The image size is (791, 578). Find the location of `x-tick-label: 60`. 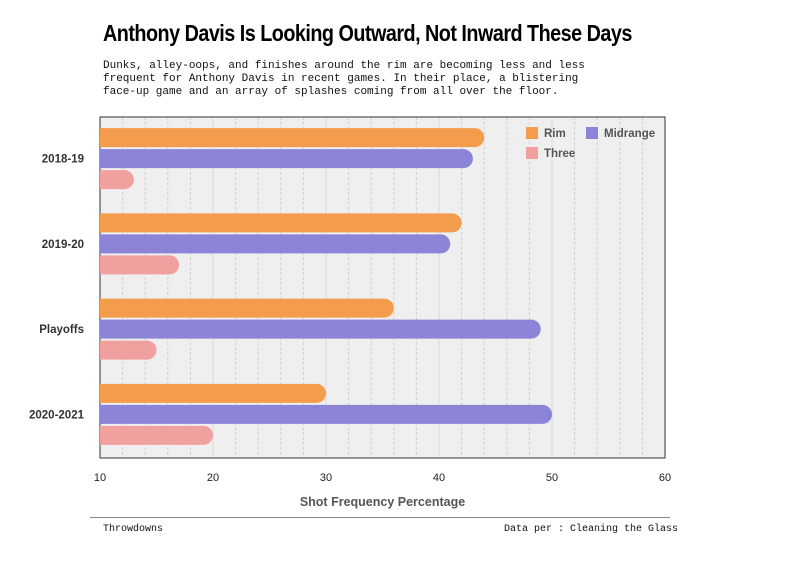

x-tick-label: 60 is located at coordinates (665, 478).